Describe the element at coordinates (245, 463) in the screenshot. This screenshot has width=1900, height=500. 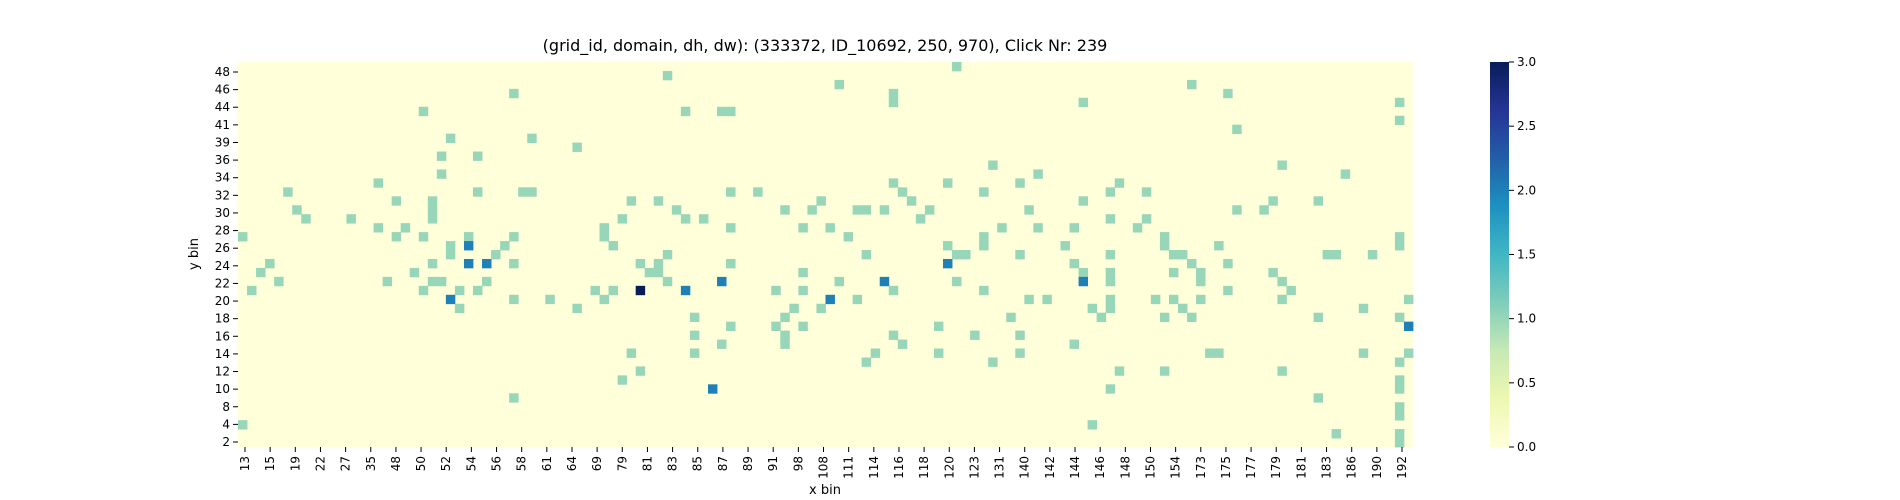
I see `x-tick-label: 13` at that location.